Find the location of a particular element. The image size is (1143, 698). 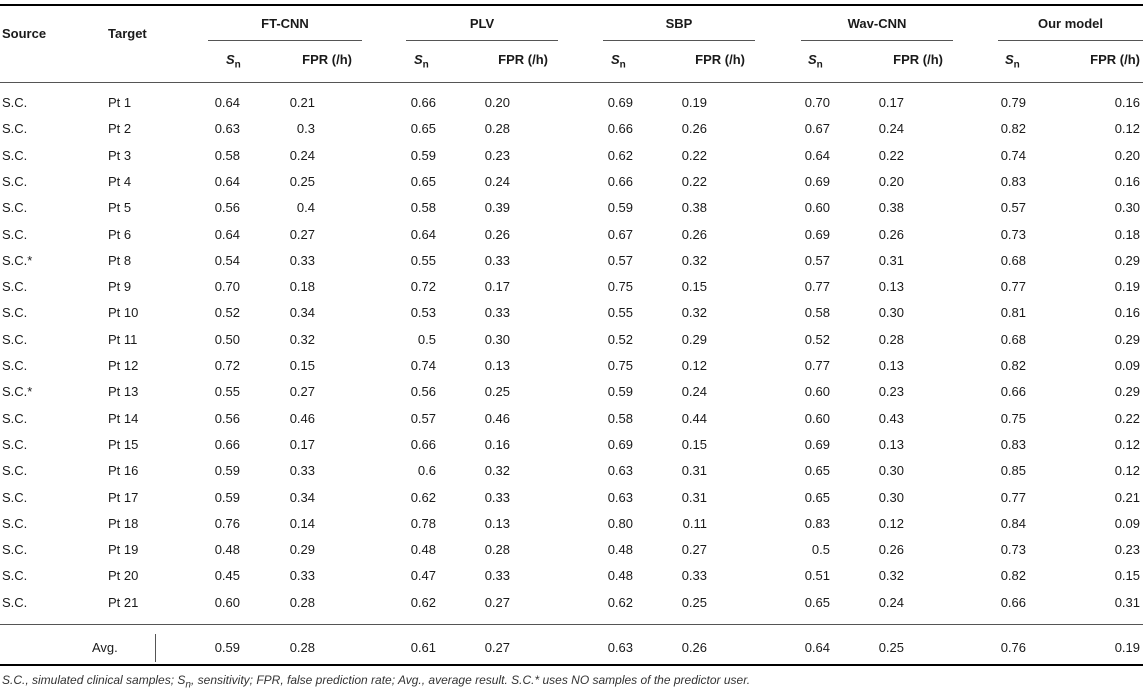

table-row-fpr-0: 0.14 is located at coordinates (302, 523).